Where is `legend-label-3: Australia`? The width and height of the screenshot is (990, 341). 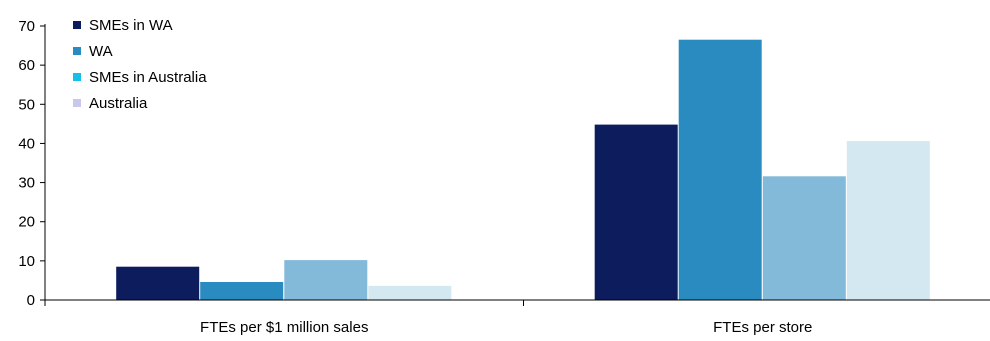 legend-label-3: Australia is located at coordinates (118, 103).